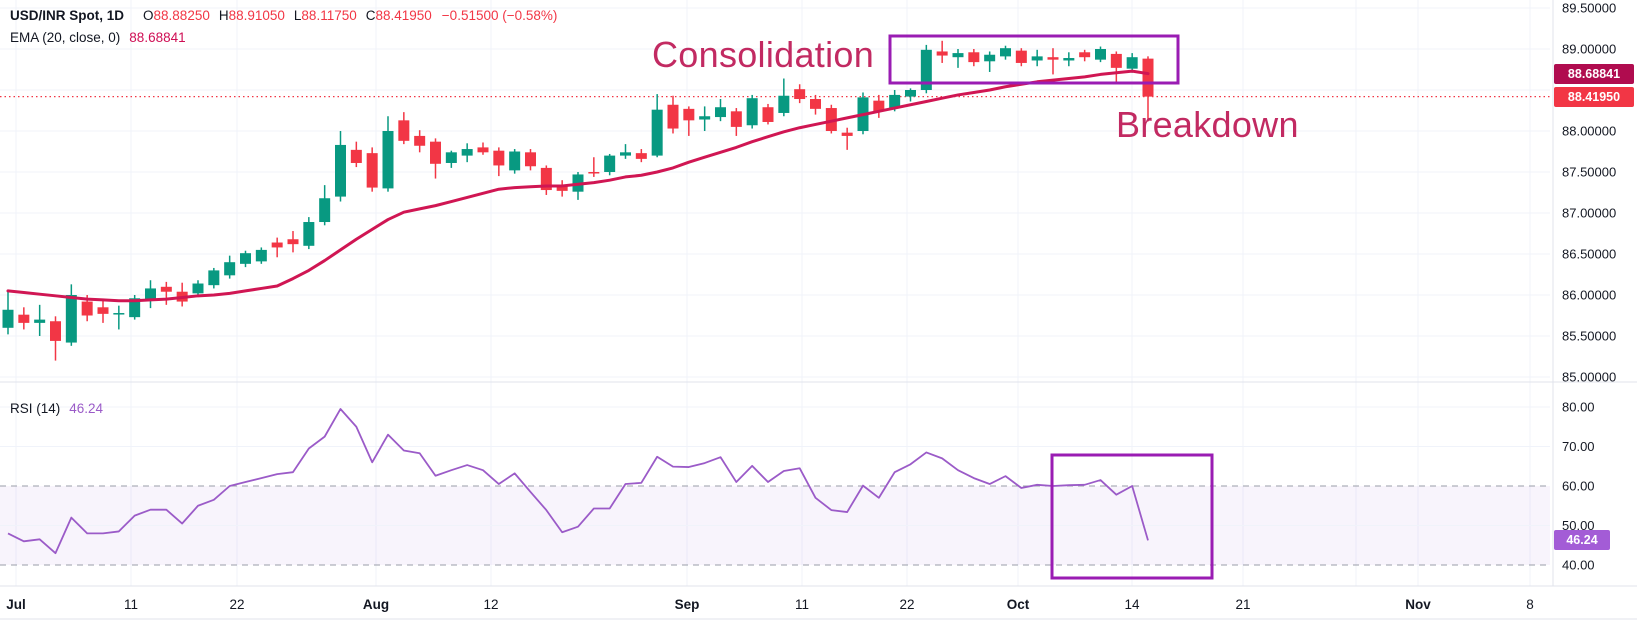 This screenshot has height=621, width=1637. I want to click on time-axis: Jul 11 22 Aug 12 Sep 11 22 Oct 14 21 Nov 8, so click(770, 604).